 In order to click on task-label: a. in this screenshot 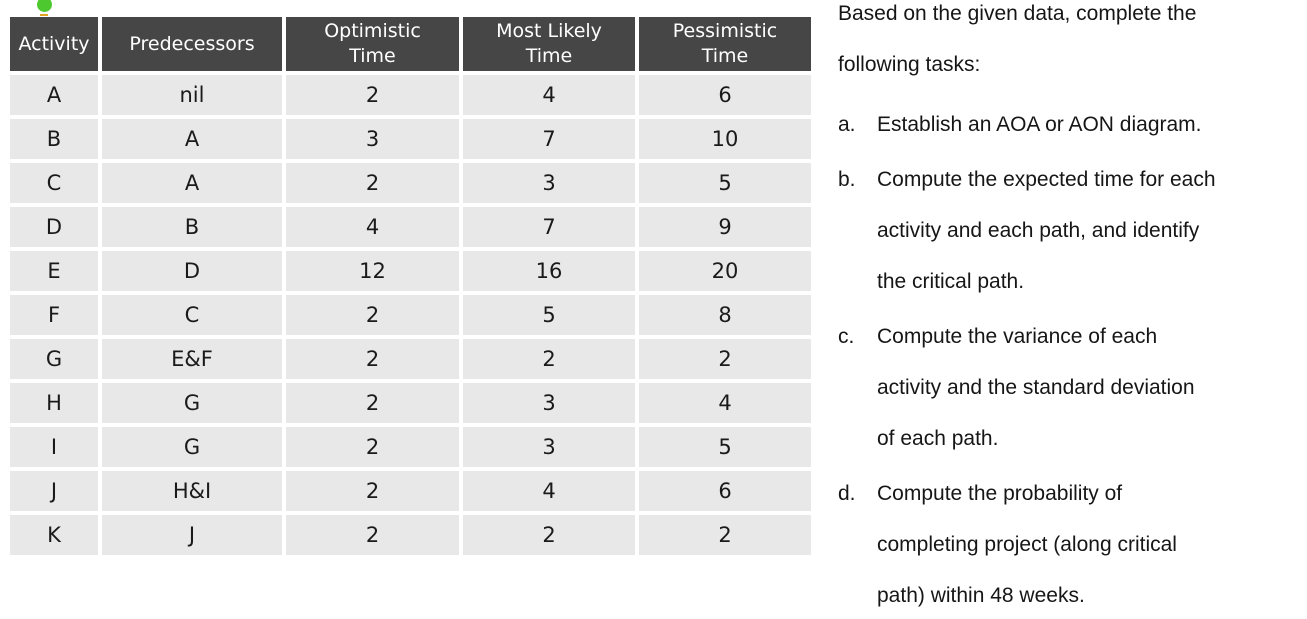, I will do `click(847, 124)`.